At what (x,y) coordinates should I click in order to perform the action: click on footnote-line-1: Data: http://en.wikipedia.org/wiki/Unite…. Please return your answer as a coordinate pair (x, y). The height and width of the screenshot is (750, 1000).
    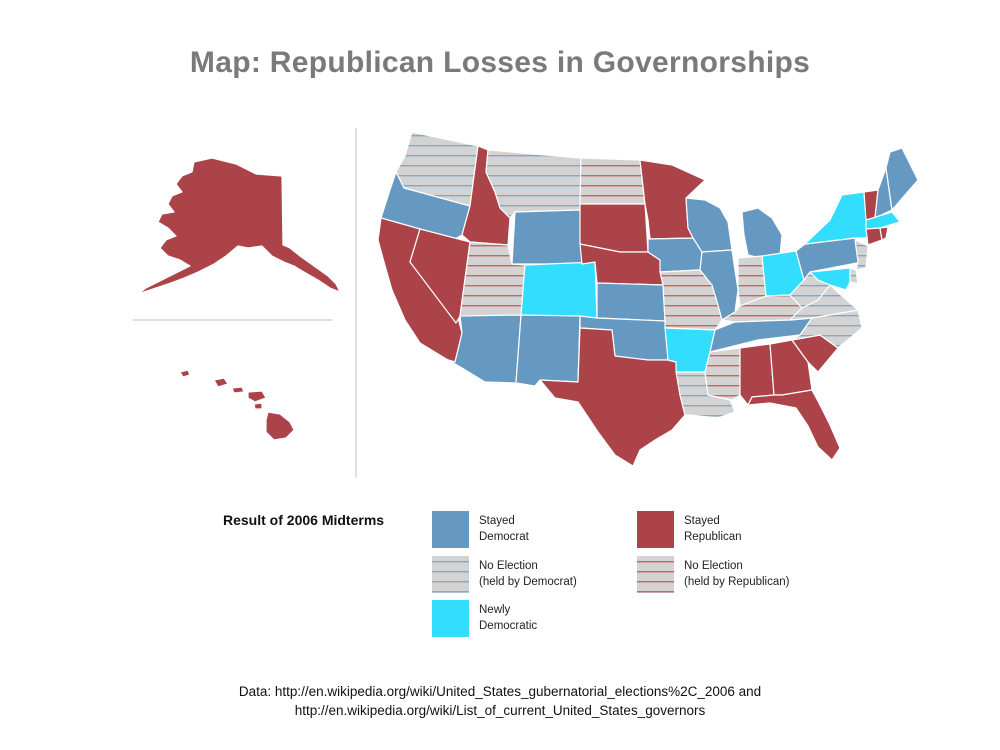
    Looking at the image, I should click on (500, 691).